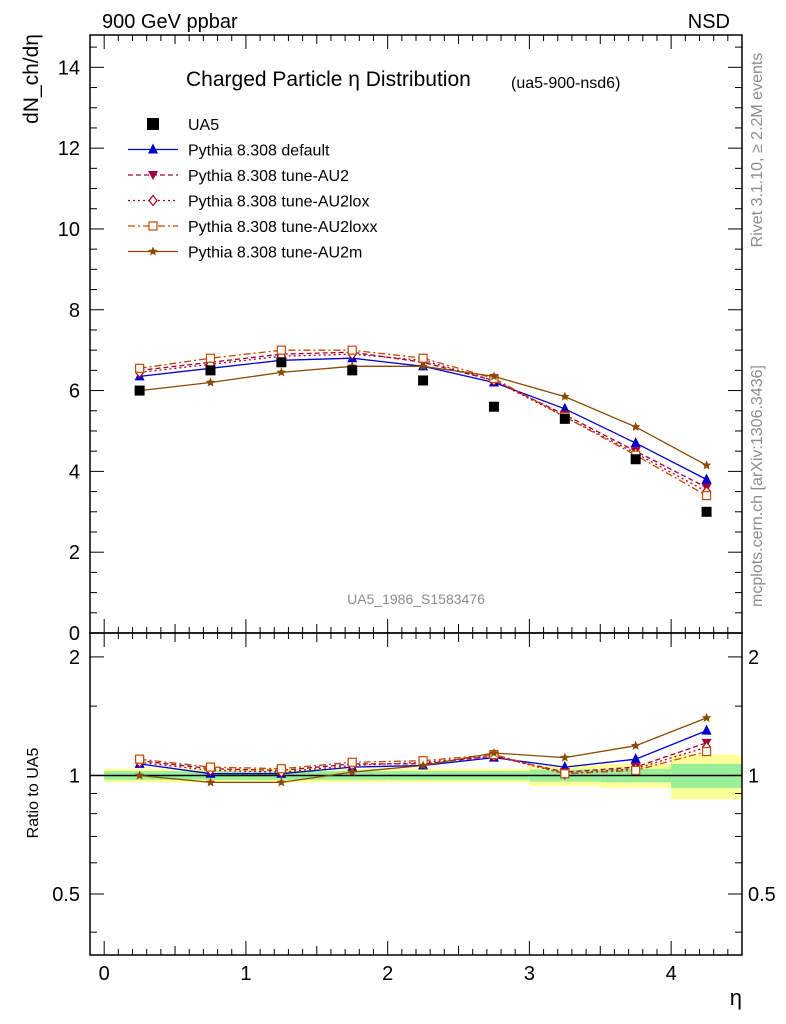  I want to click on analysis-watermark: UA5_1986_S1583476, so click(416, 599).